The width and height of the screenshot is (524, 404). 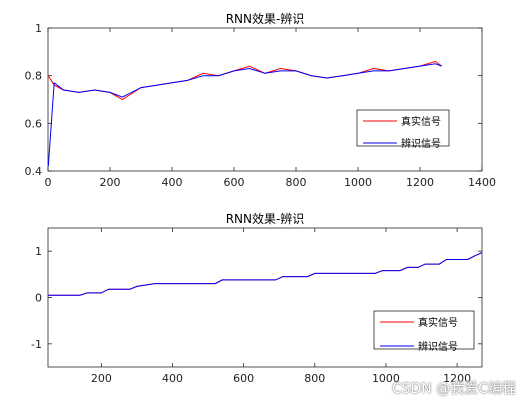 I want to click on watermark: CSDN @我爱C编程, so click(x=453, y=389).